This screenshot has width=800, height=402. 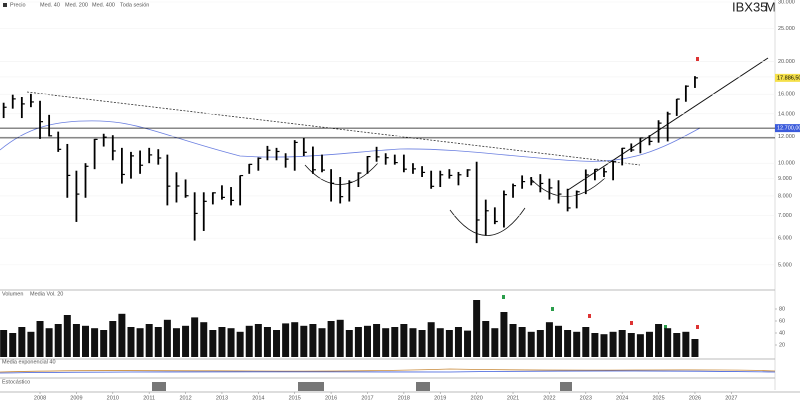 I want to click on y-tick-label: 80, so click(x=782, y=309).